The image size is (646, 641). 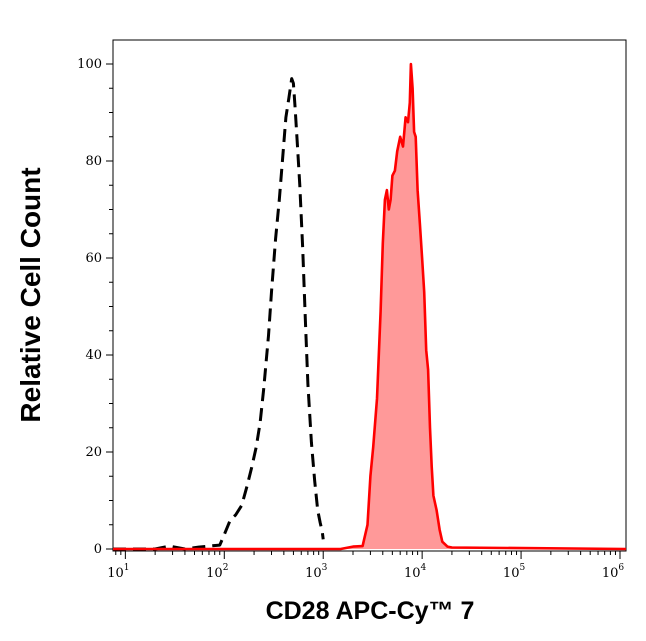 What do you see at coordinates (415, 572) in the screenshot?
I see `x-tick-label: 10⁴` at bounding box center [415, 572].